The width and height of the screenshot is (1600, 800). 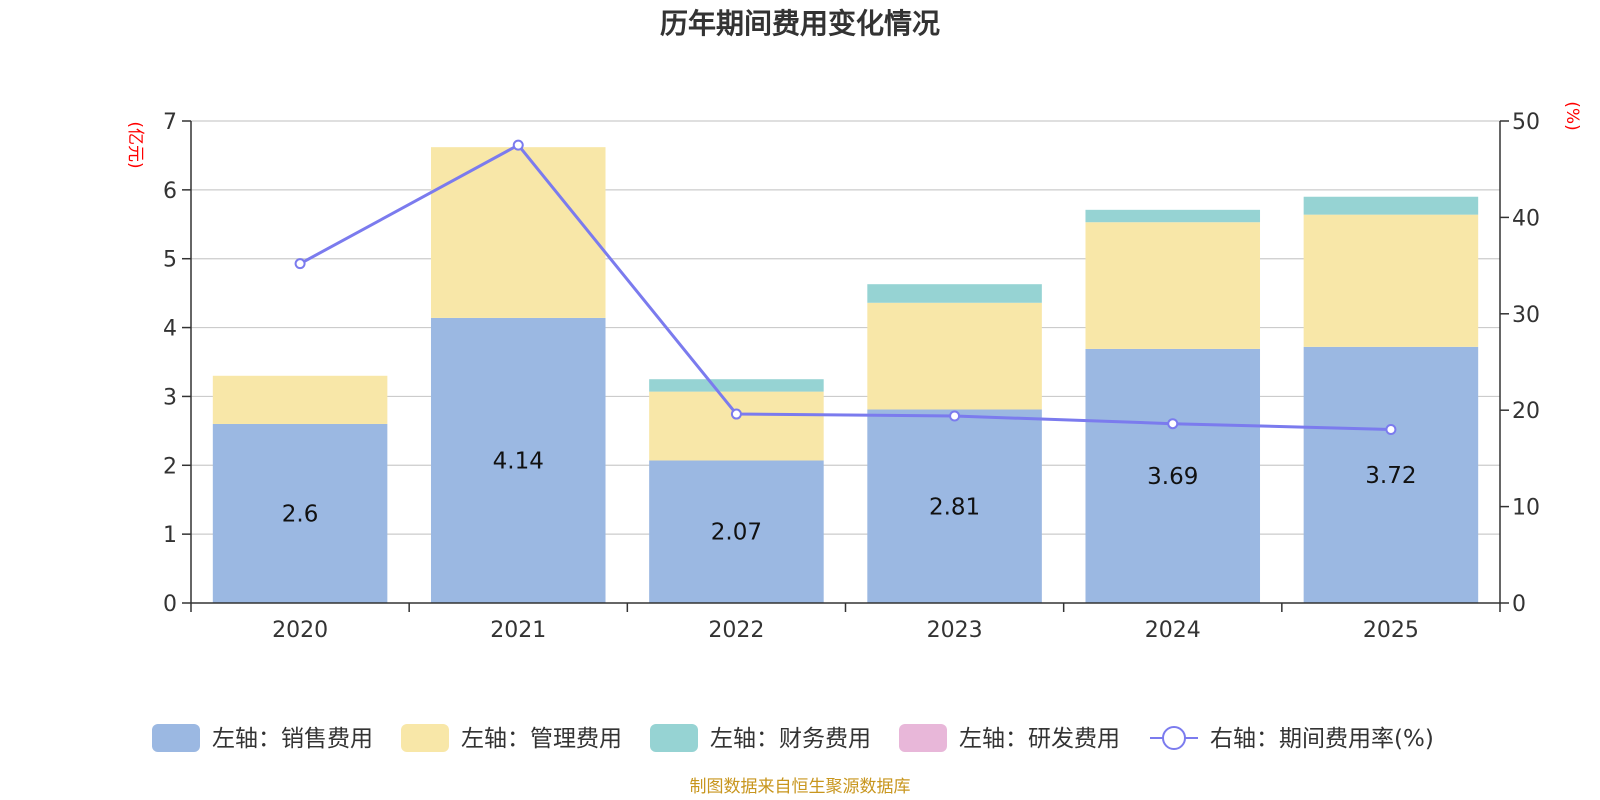 I want to click on x-tick-label-2025: 2025, so click(x=1391, y=630).